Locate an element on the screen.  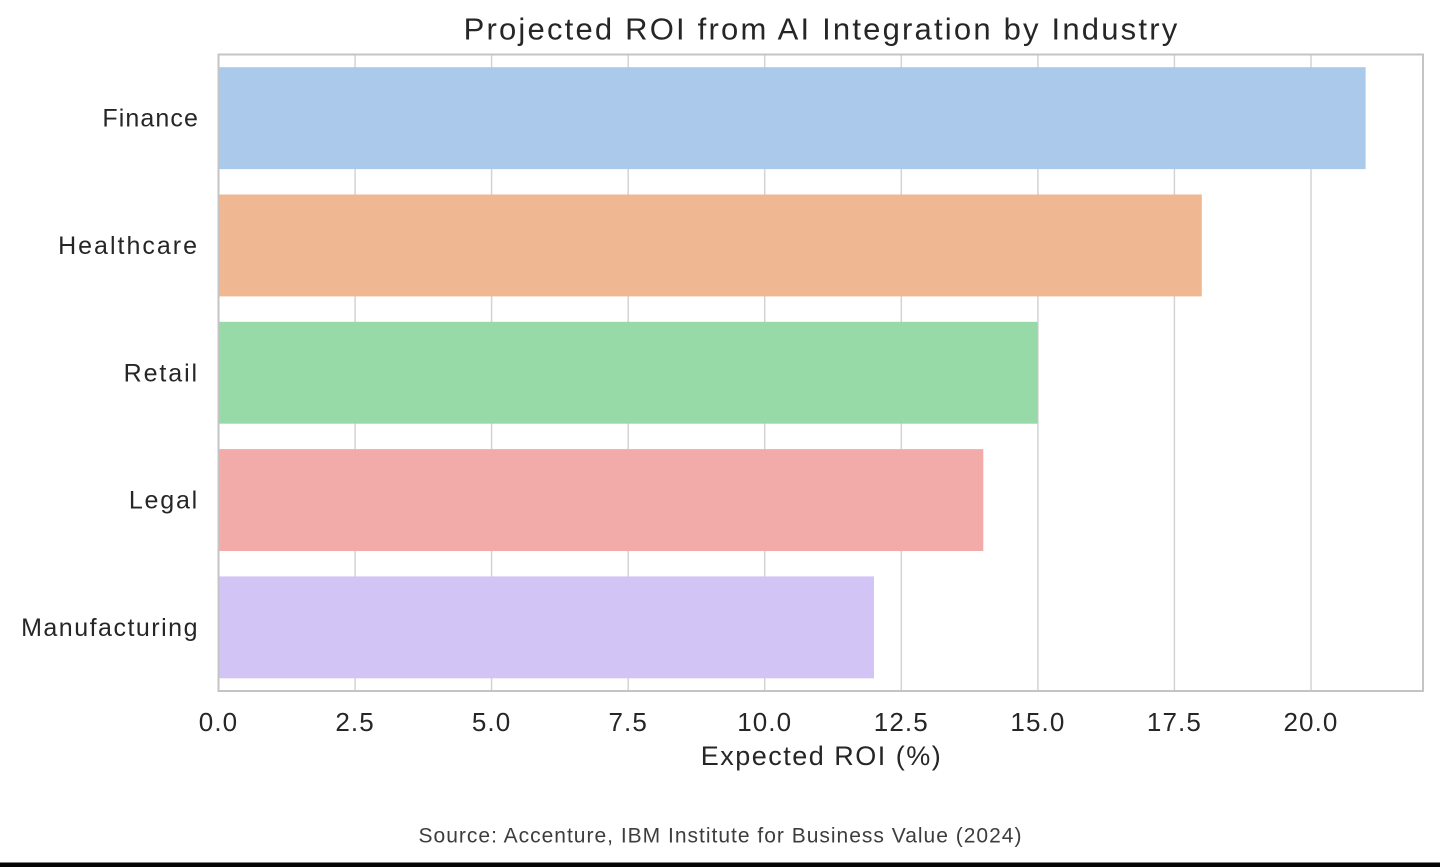
svg-text: 15.0 is located at coordinates (1037, 722).